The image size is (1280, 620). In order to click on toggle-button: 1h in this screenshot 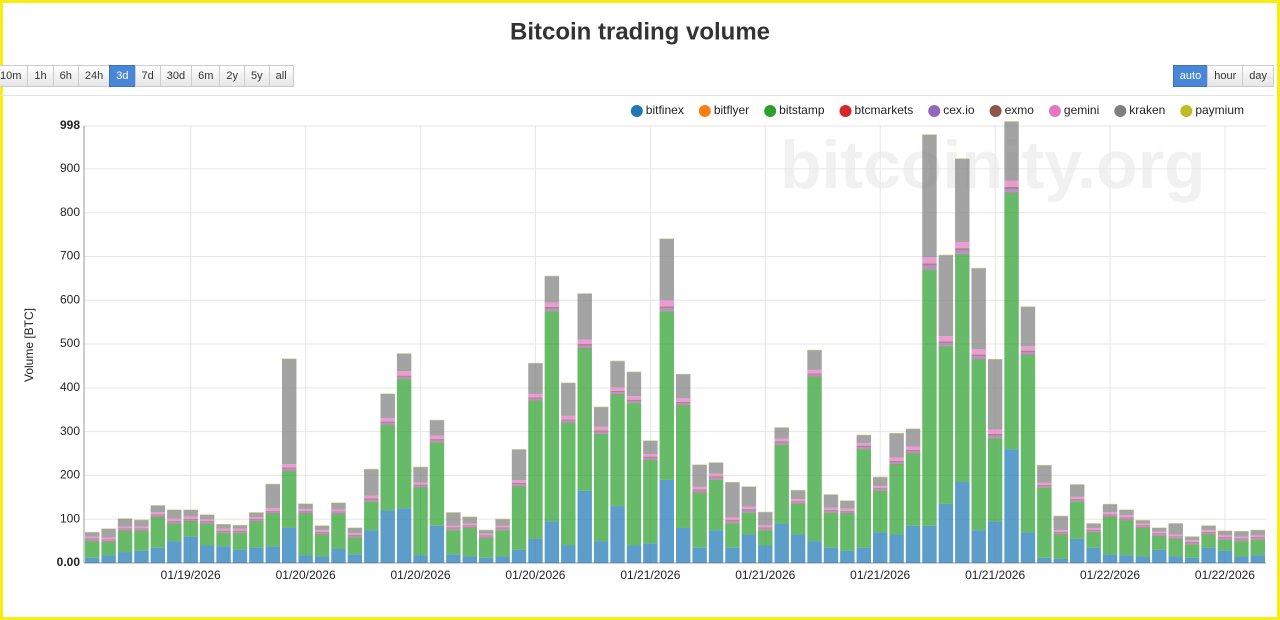, I will do `click(40, 76)`.